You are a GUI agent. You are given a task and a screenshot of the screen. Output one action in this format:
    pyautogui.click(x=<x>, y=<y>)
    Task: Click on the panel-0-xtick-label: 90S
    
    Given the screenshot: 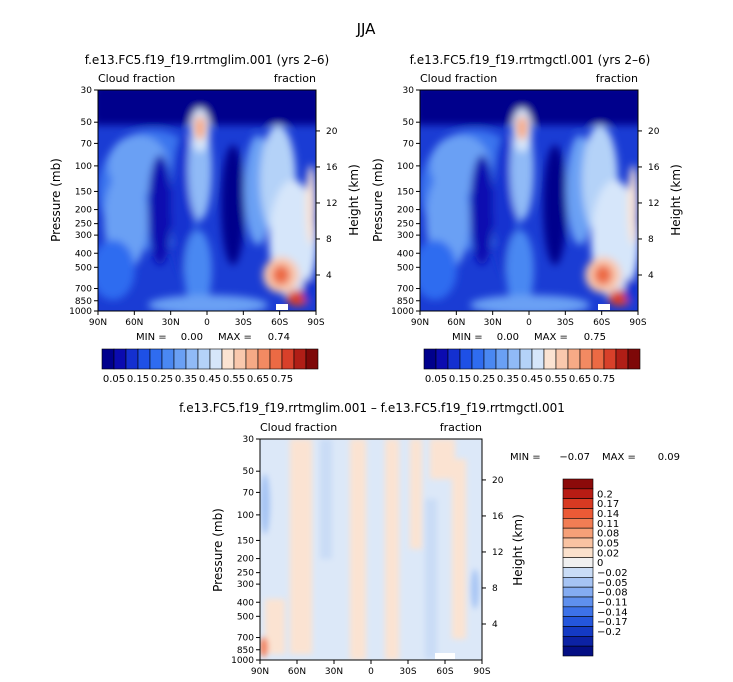 What is the action you would take?
    pyautogui.click(x=315, y=323)
    